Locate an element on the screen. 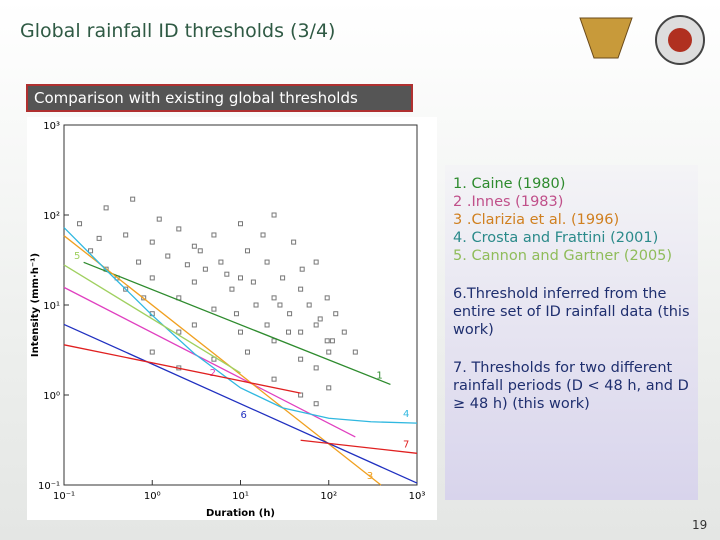  legend-entry: 2 .Innes (1983) is located at coordinates (508, 202).